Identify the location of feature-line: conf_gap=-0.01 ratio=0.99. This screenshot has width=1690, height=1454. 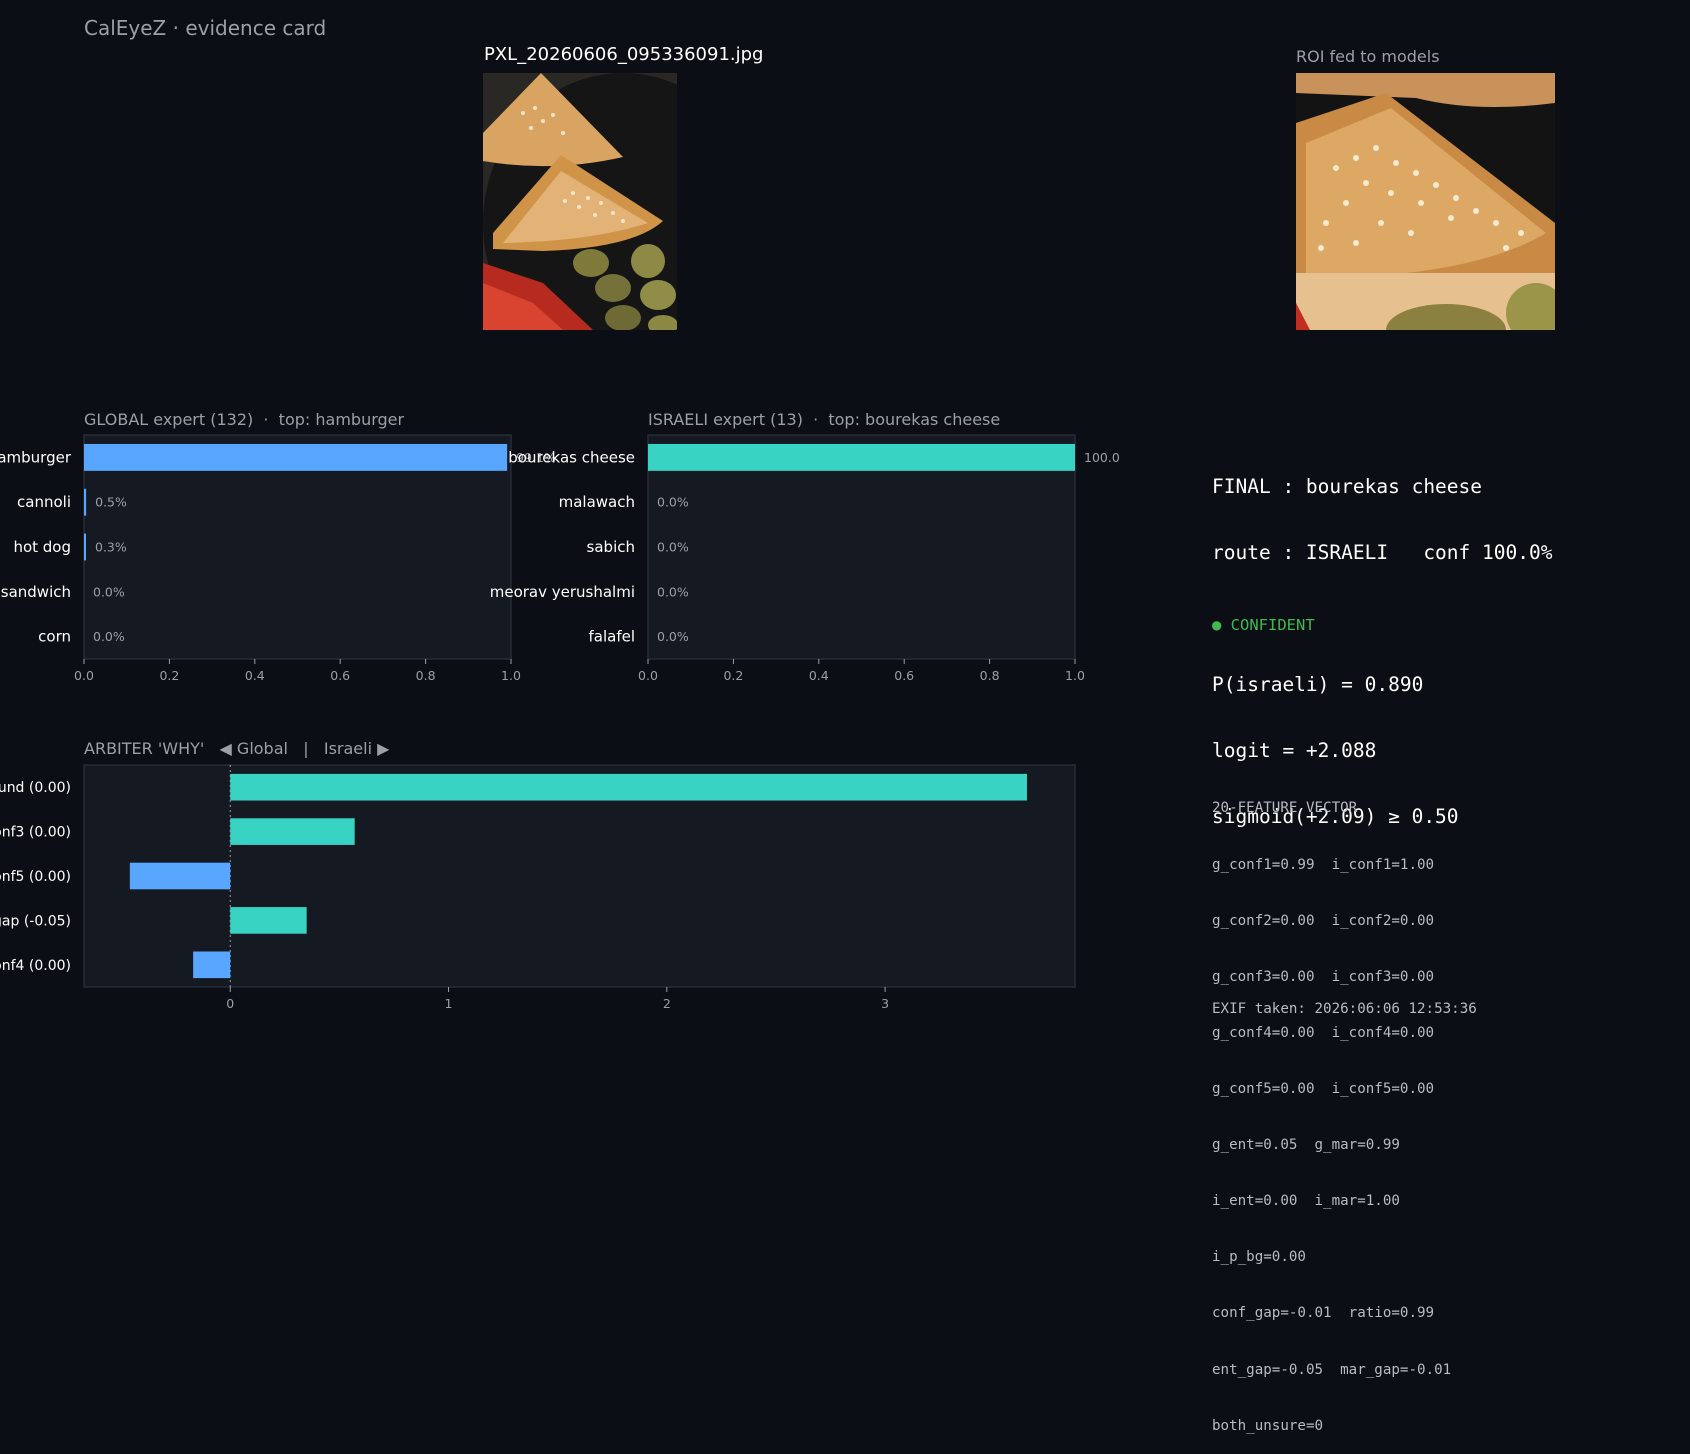
(1323, 1313).